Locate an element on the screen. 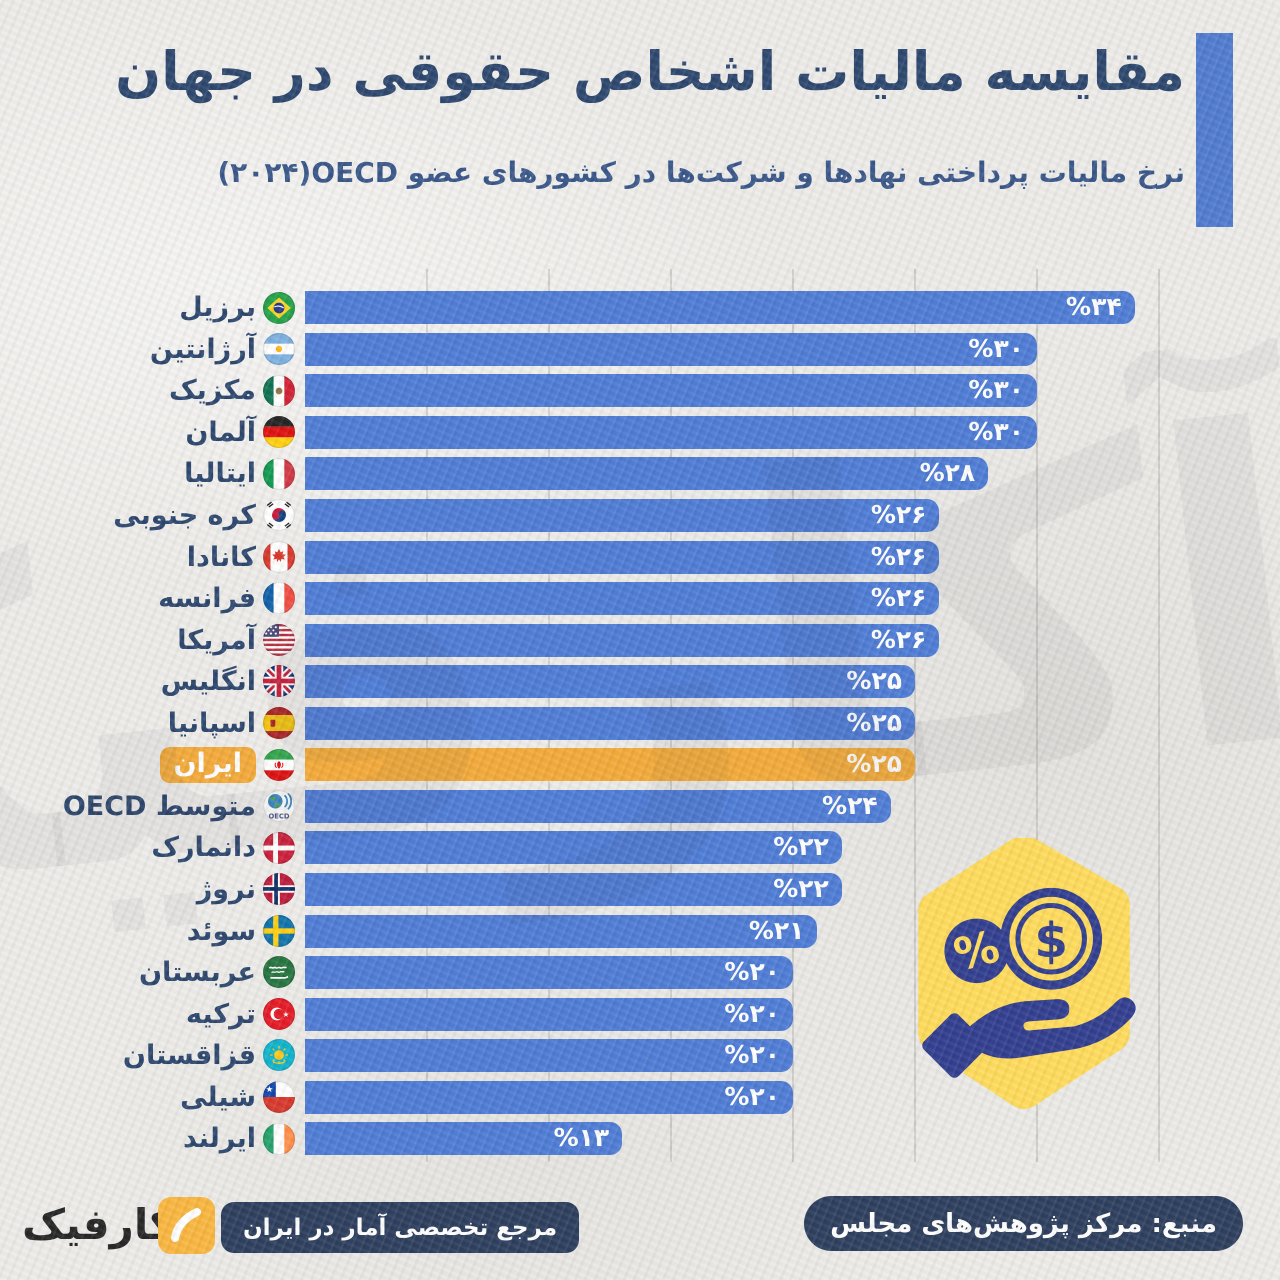 The image size is (1280, 1280). country-flag-sweden is located at coordinates (279, 930).